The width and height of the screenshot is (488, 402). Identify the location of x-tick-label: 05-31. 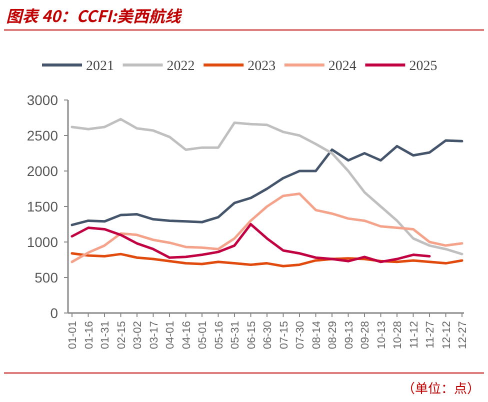
(236, 335).